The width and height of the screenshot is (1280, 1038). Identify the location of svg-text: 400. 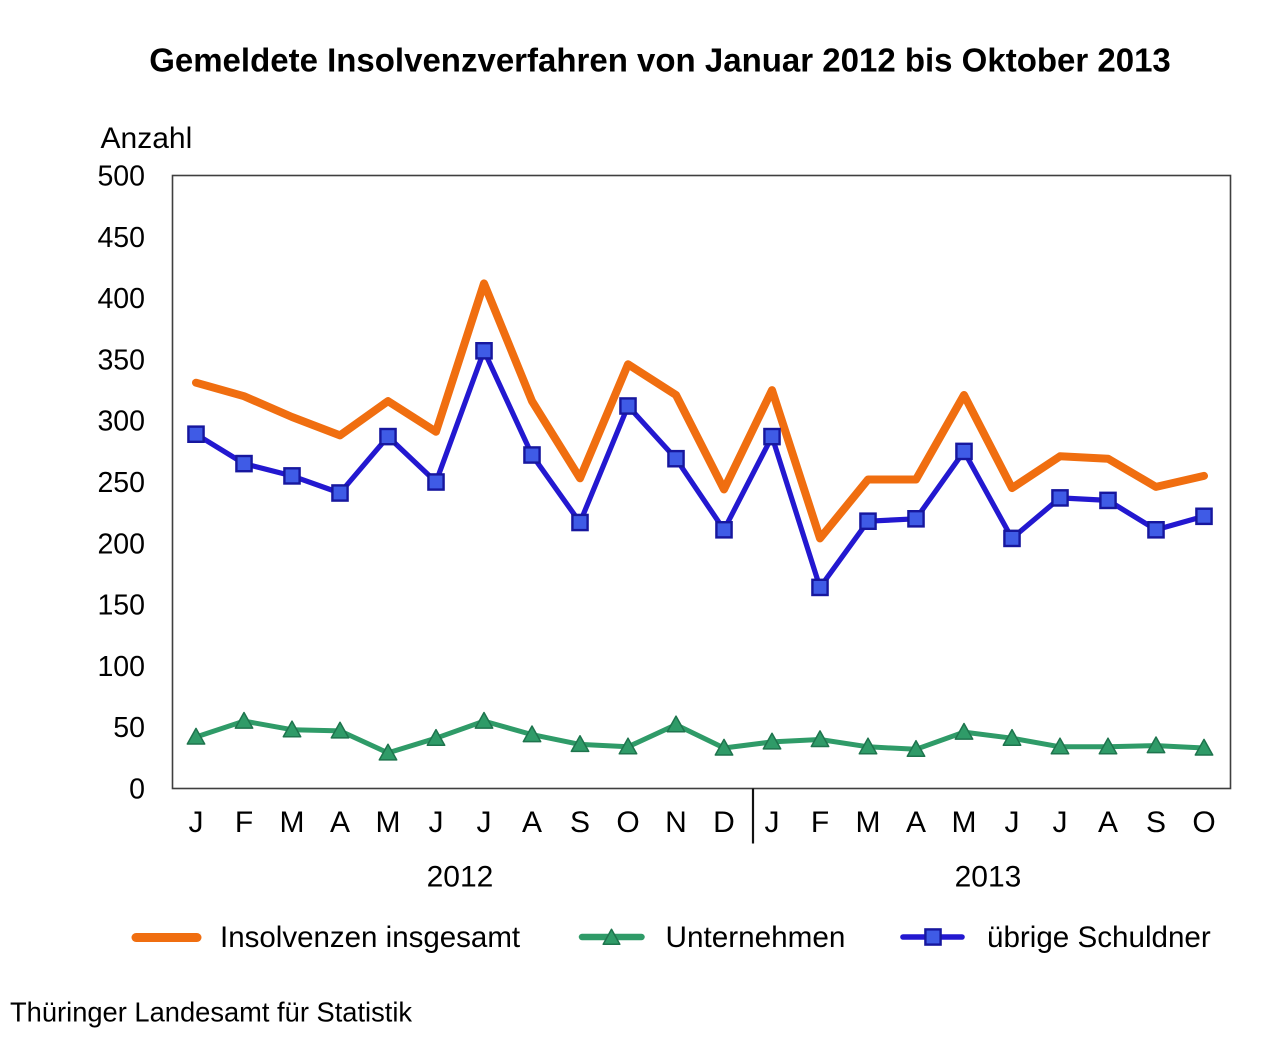
(121, 299).